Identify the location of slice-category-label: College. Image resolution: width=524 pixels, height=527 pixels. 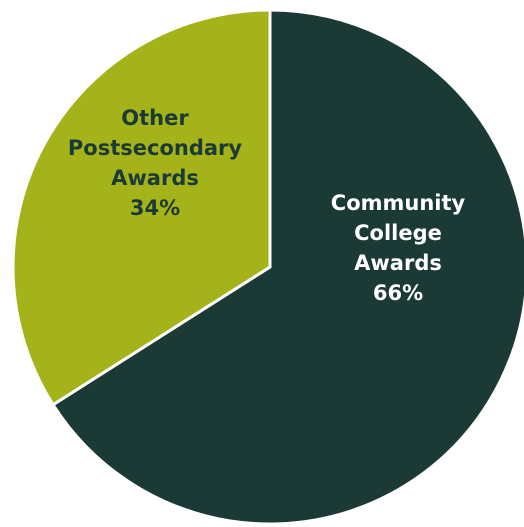
(398, 233).